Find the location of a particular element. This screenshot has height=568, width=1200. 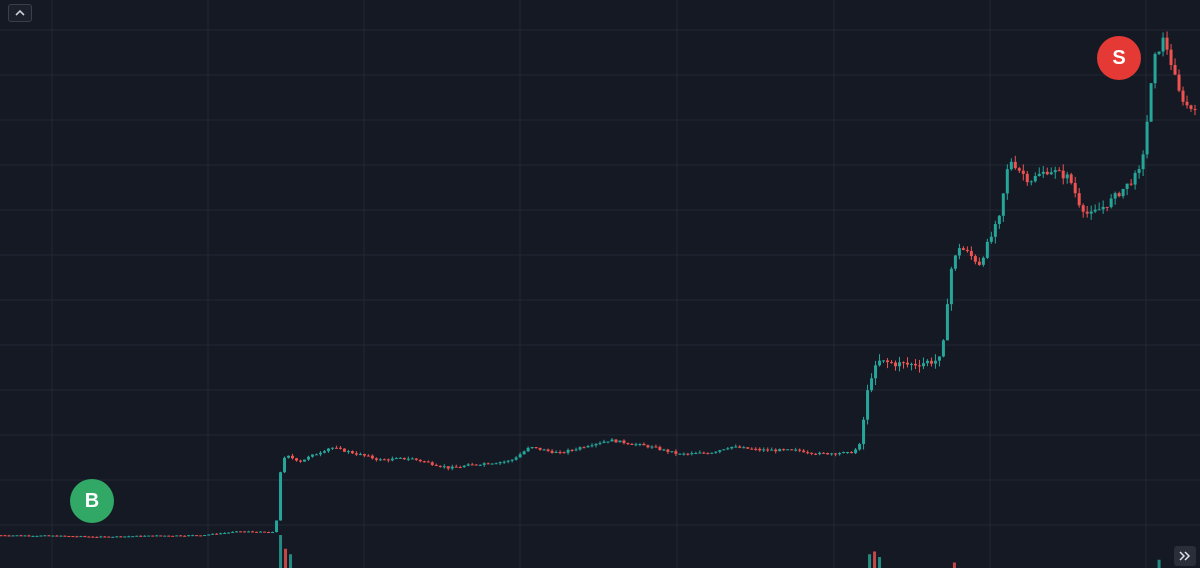

sell-marker-label: S is located at coordinates (1119, 57).